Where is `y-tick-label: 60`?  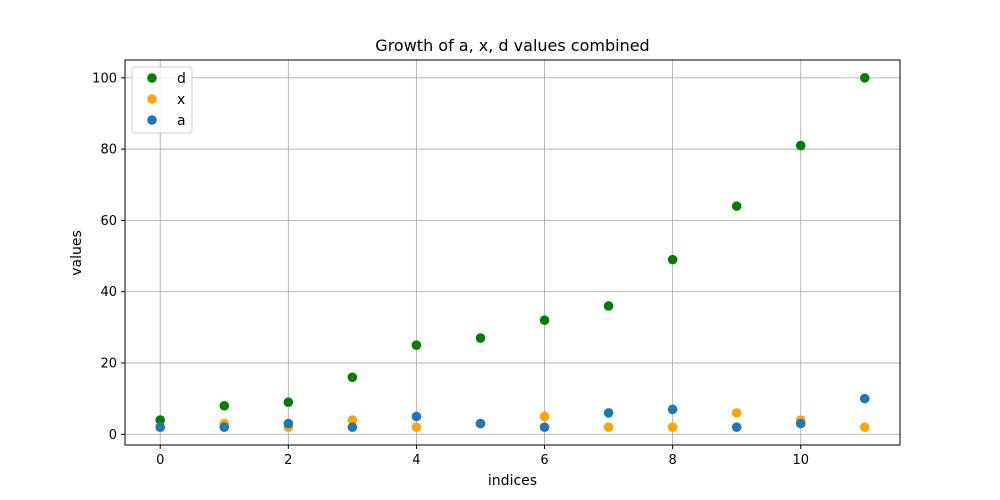 y-tick-label: 60 is located at coordinates (108, 221).